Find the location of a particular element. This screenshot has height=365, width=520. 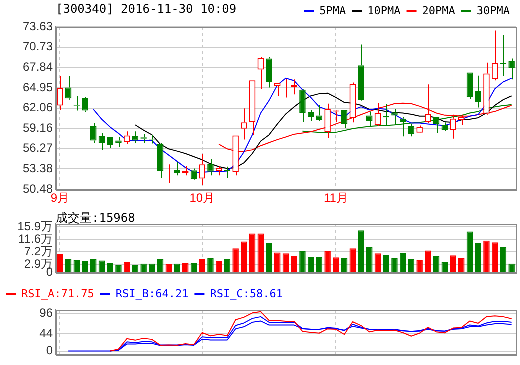

y-tick-label: 44 is located at coordinates (47, 333).